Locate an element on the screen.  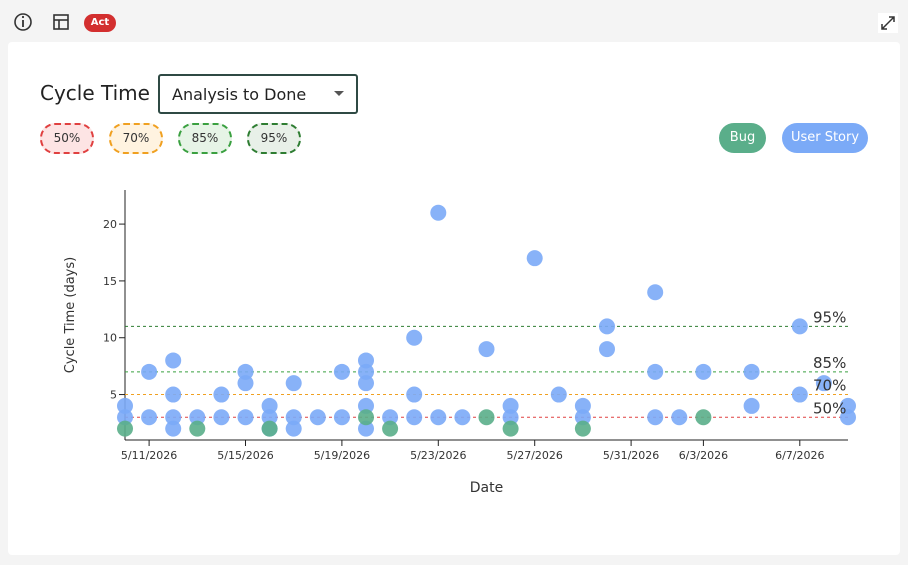
toolbar is located at coordinates (456, 23).